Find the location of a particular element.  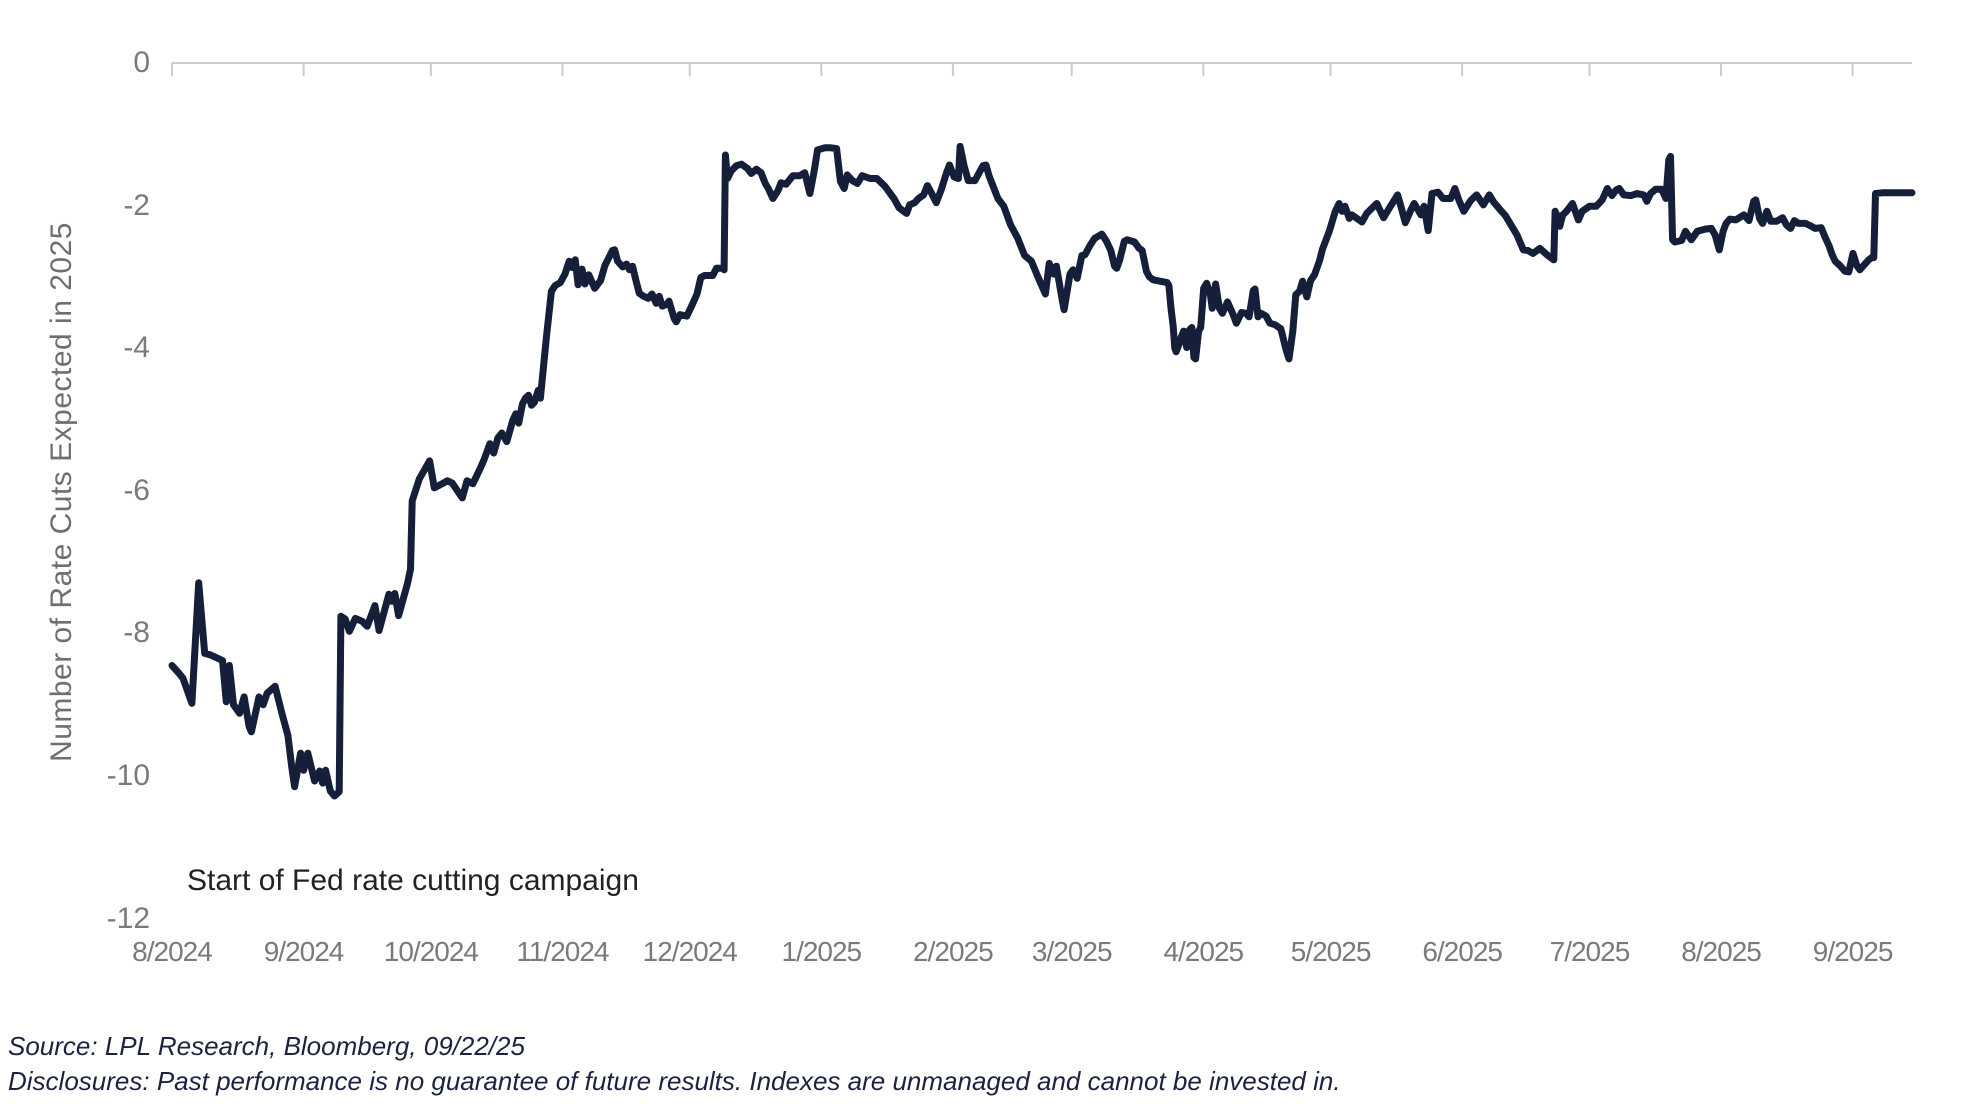

x-tick-label: 4/2025 is located at coordinates (1203, 951).